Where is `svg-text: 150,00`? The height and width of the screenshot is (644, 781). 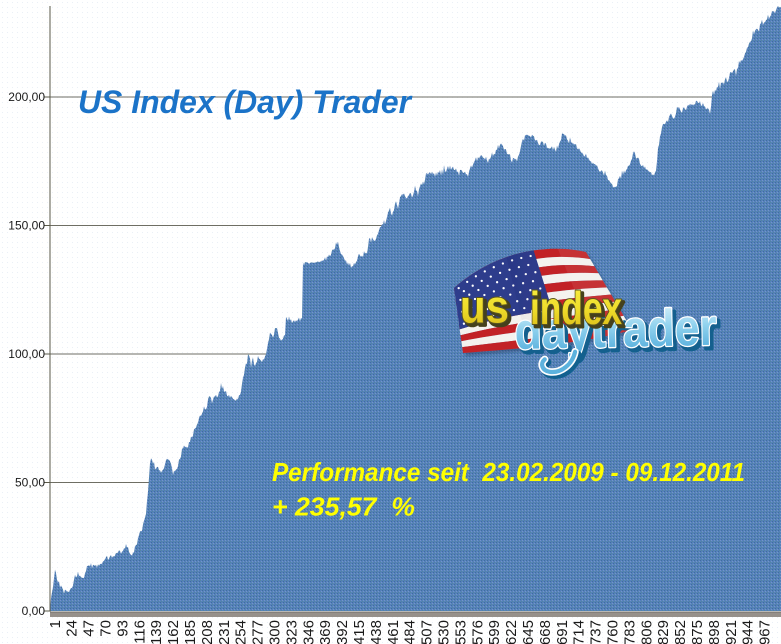 svg-text: 150,00 is located at coordinates (26, 225).